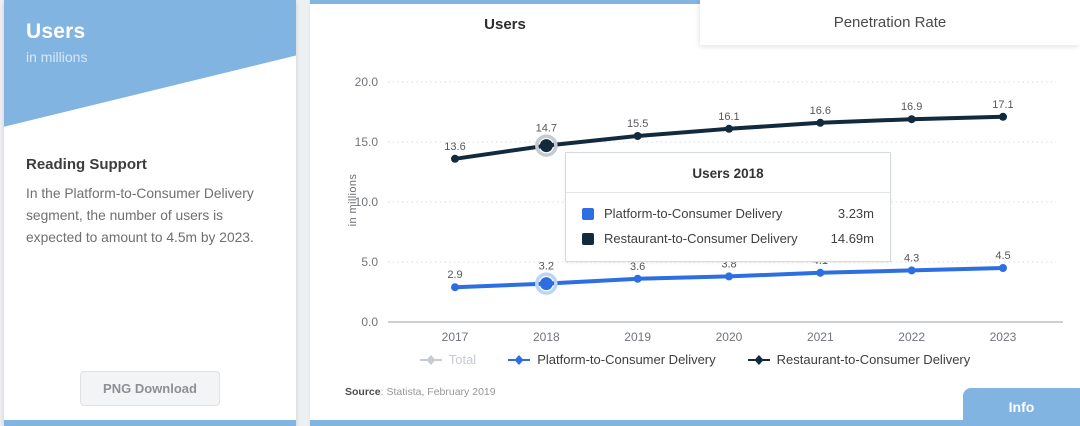 This screenshot has width=1080, height=426. What do you see at coordinates (855, 213) in the screenshot?
I see `tooltip-series-value: 3.23m` at bounding box center [855, 213].